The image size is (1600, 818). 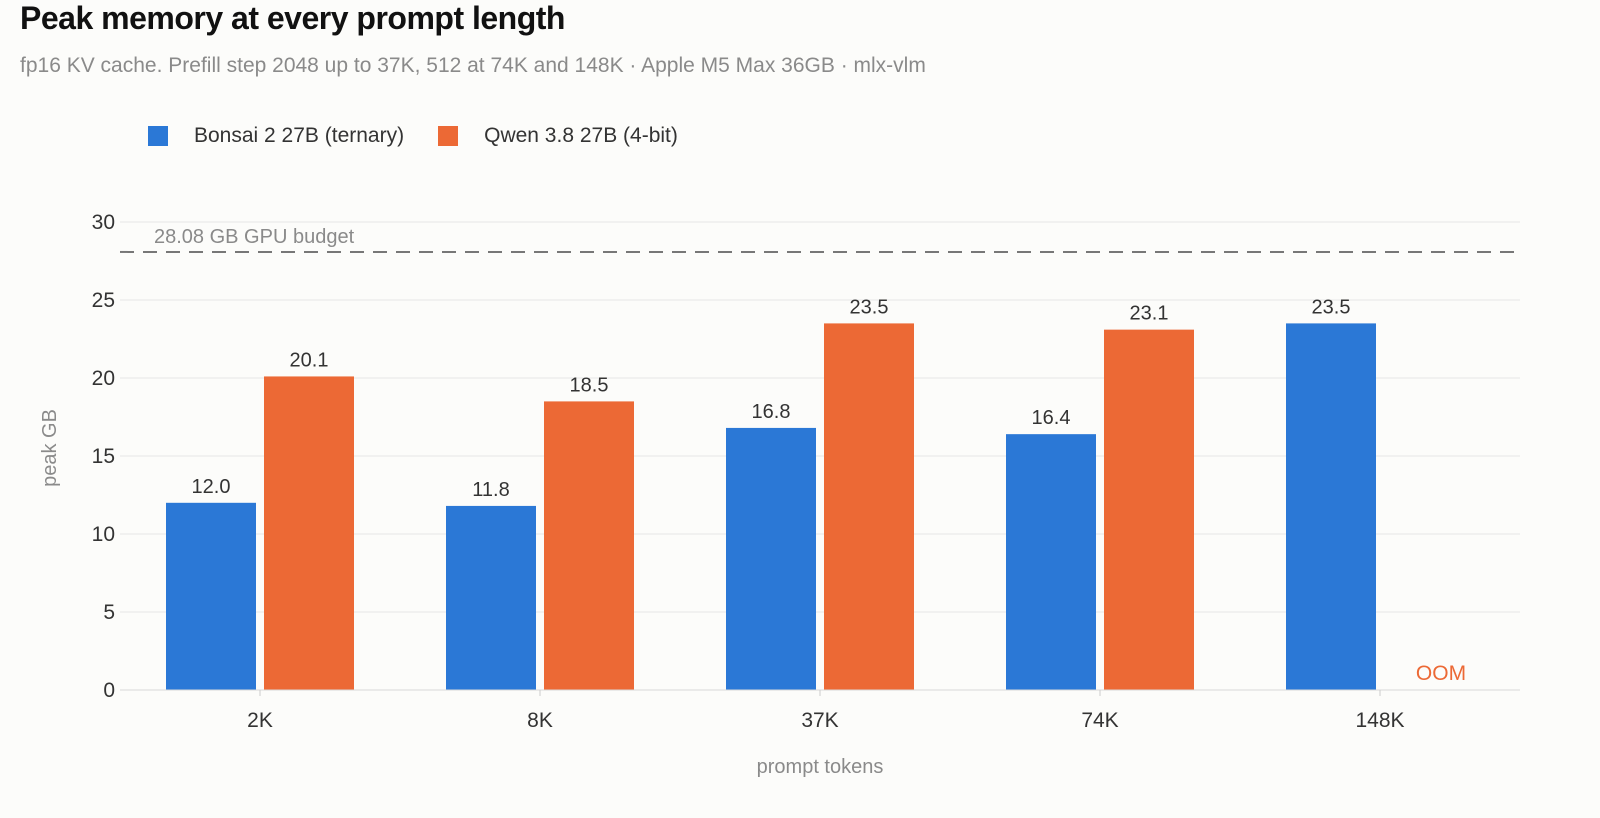 I want to click on x-tick-label-148k: 148K, so click(x=1379, y=720).